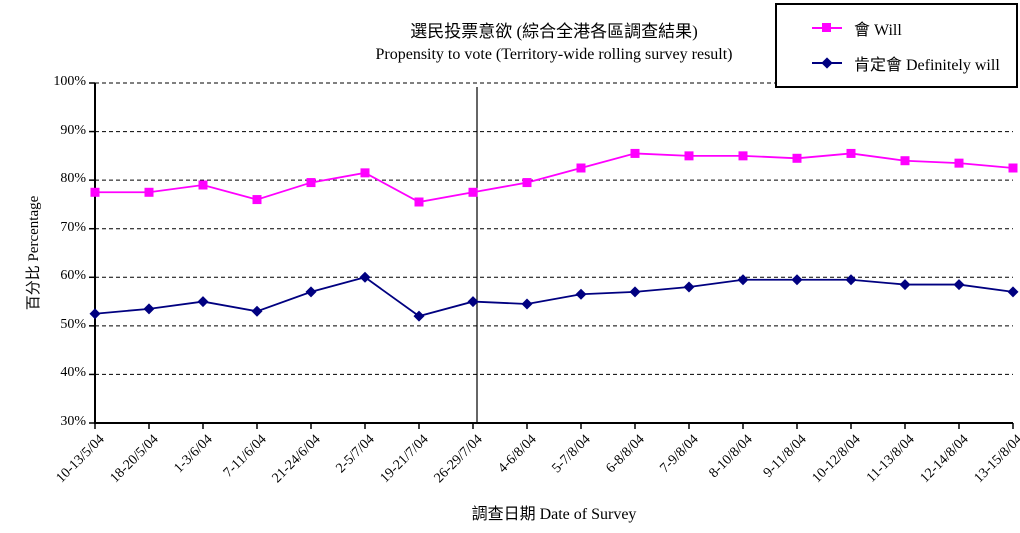 This screenshot has width=1020, height=533. Describe the element at coordinates (836, 459) in the screenshot. I see `x-tick-label: 10-12/8/04` at that location.